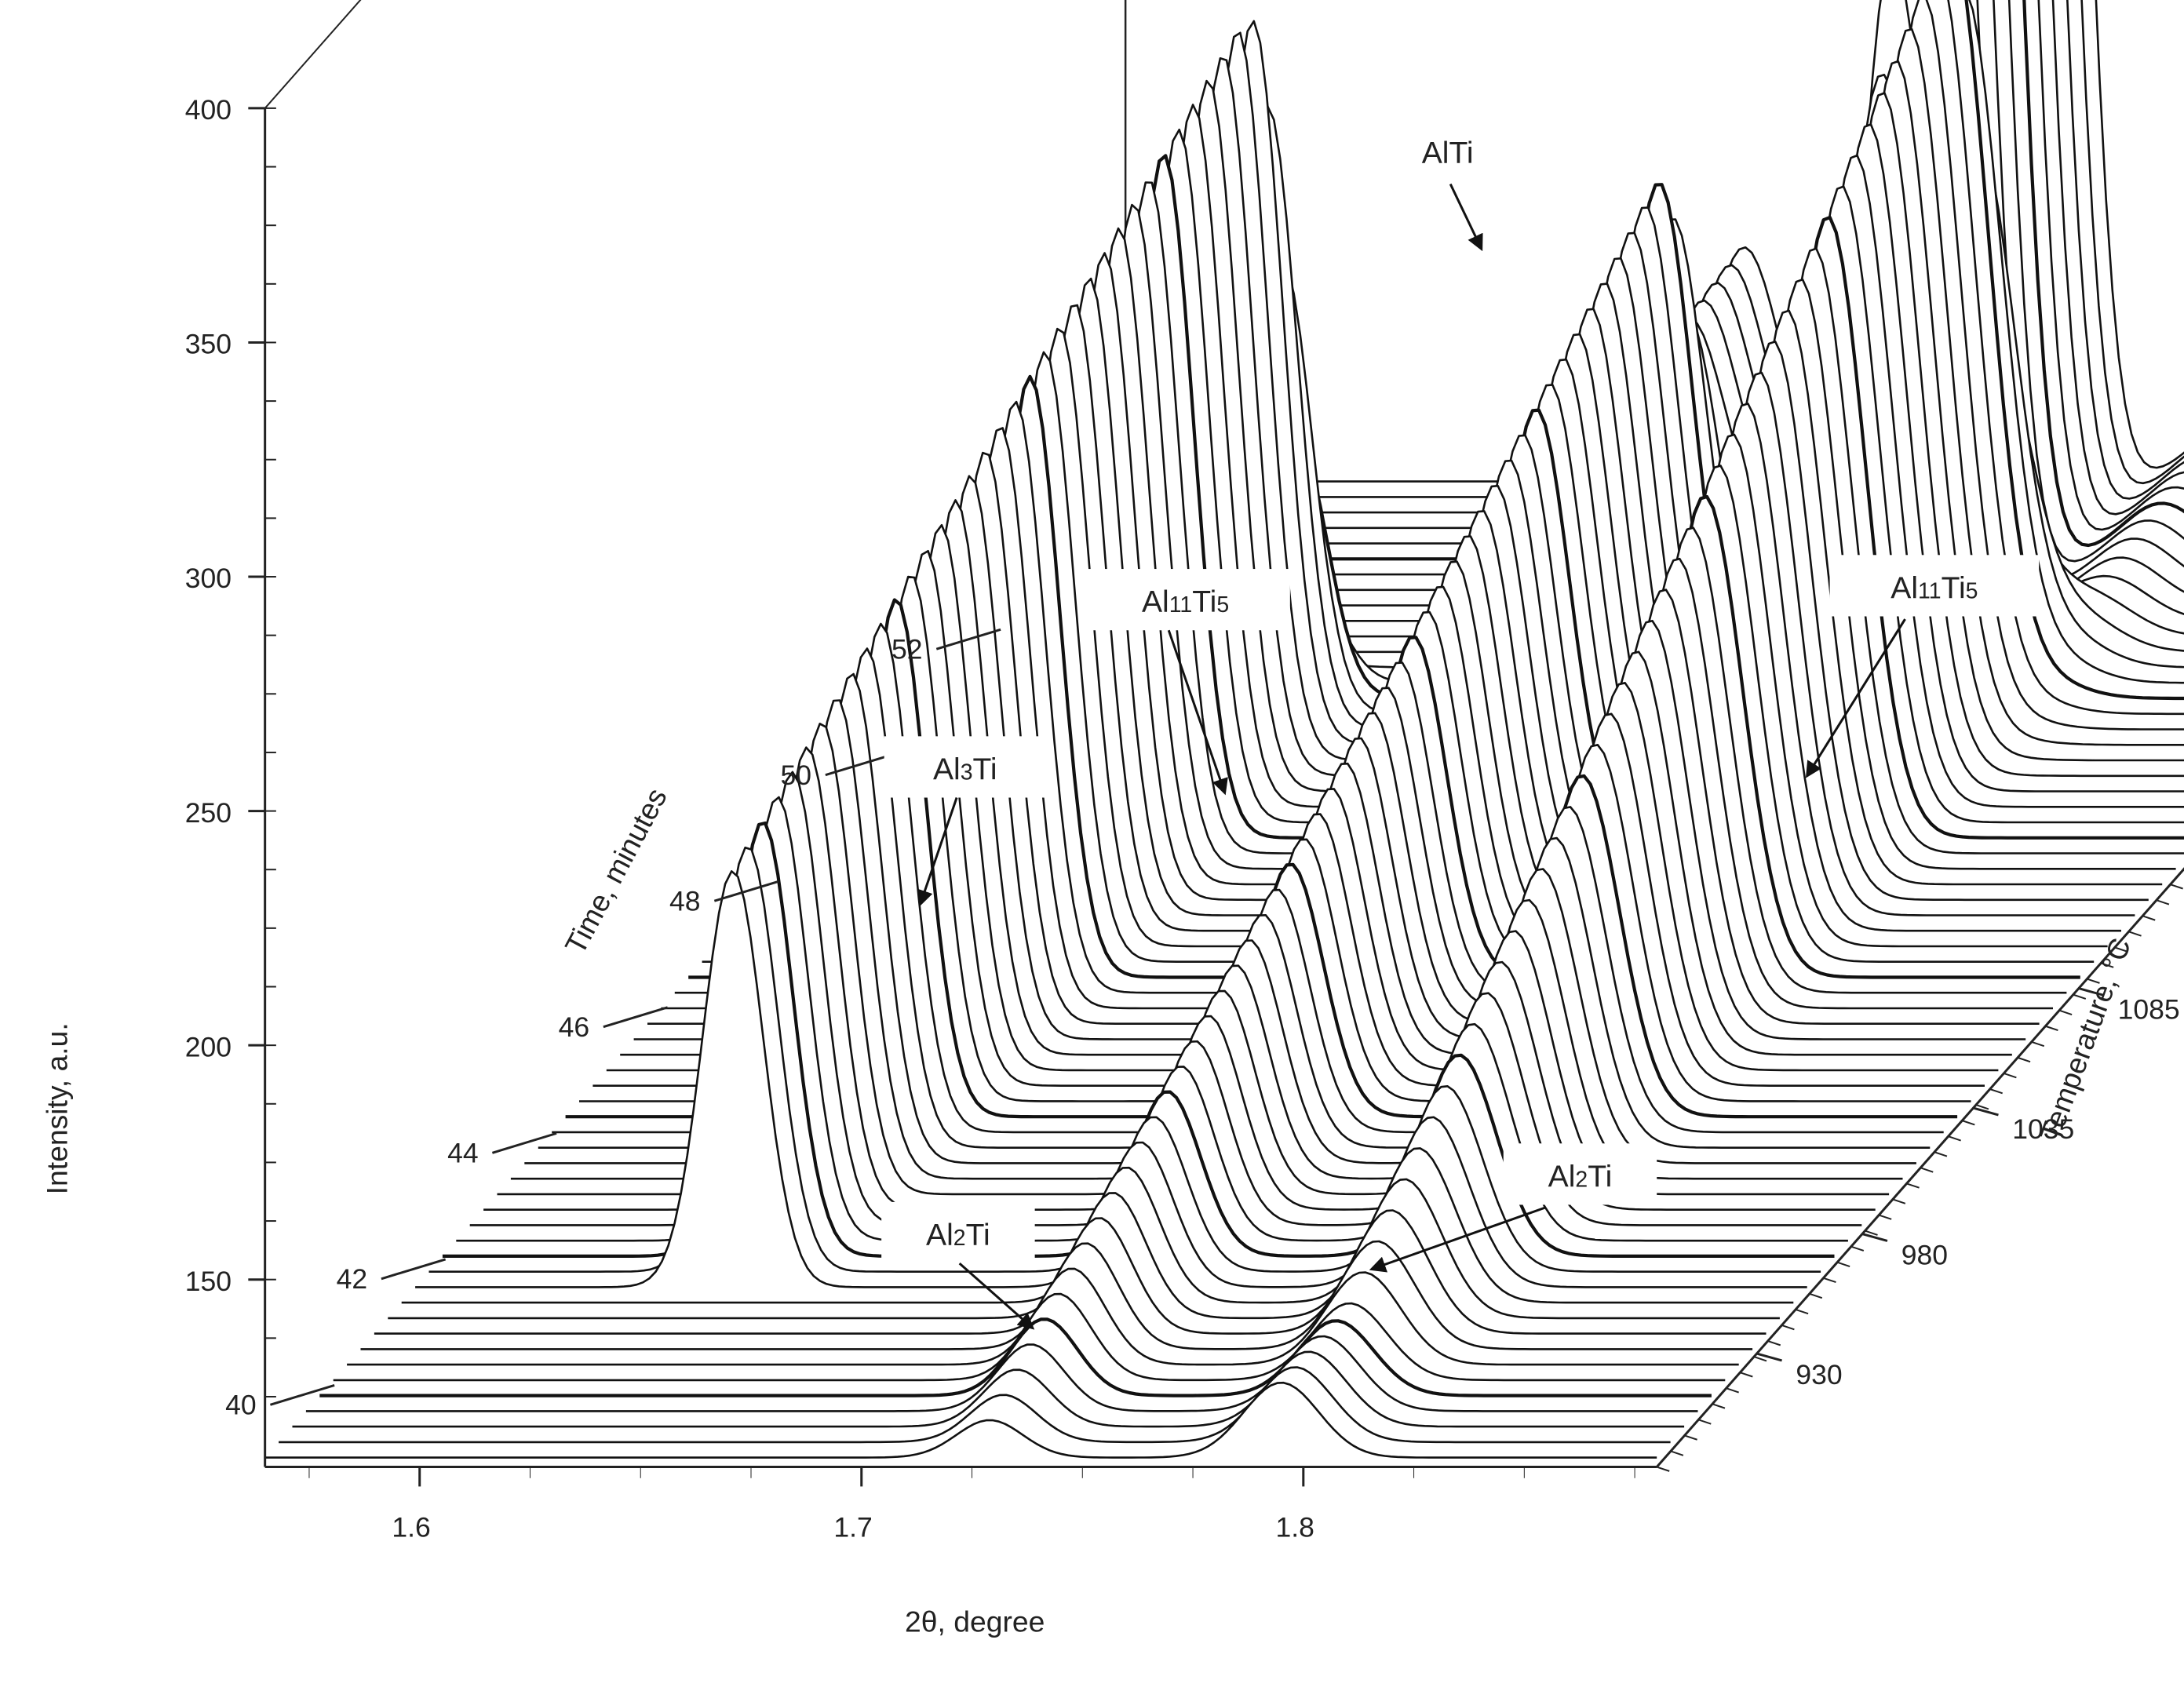  I want to click on time-axis-title: Time, minutes, so click(615, 870).